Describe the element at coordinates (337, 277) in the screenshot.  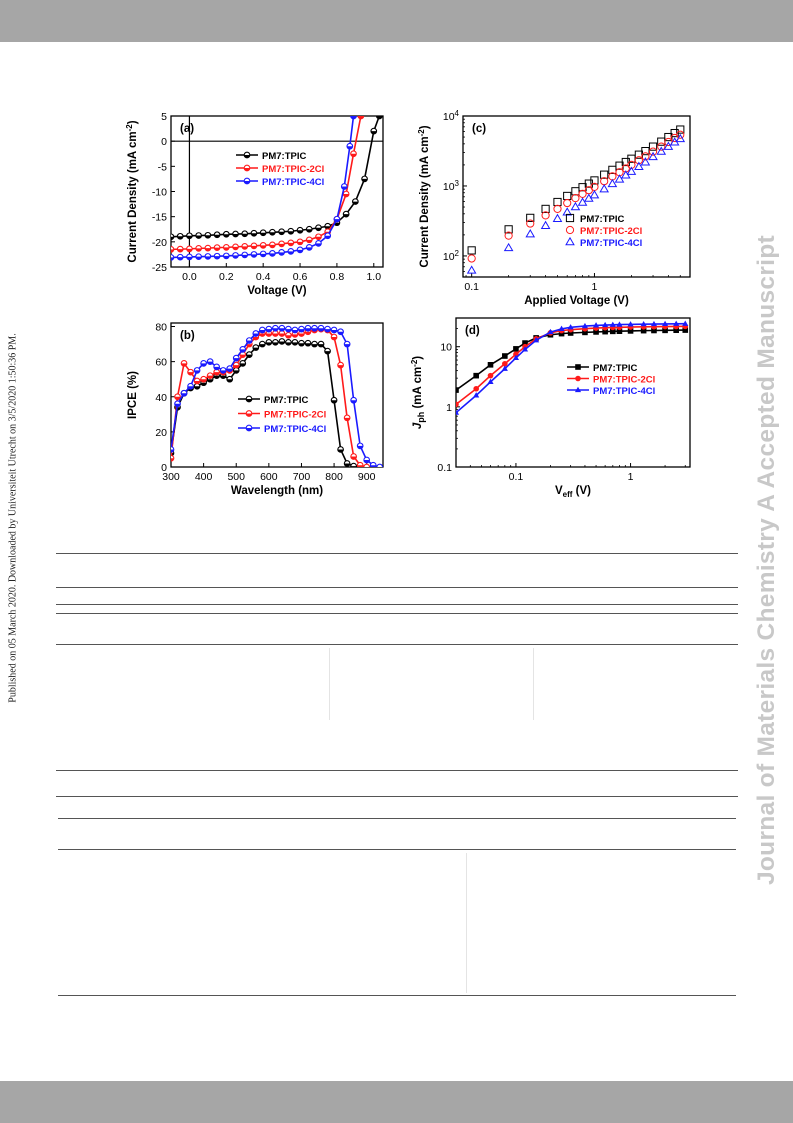
I see `tick-label: 0.8` at that location.